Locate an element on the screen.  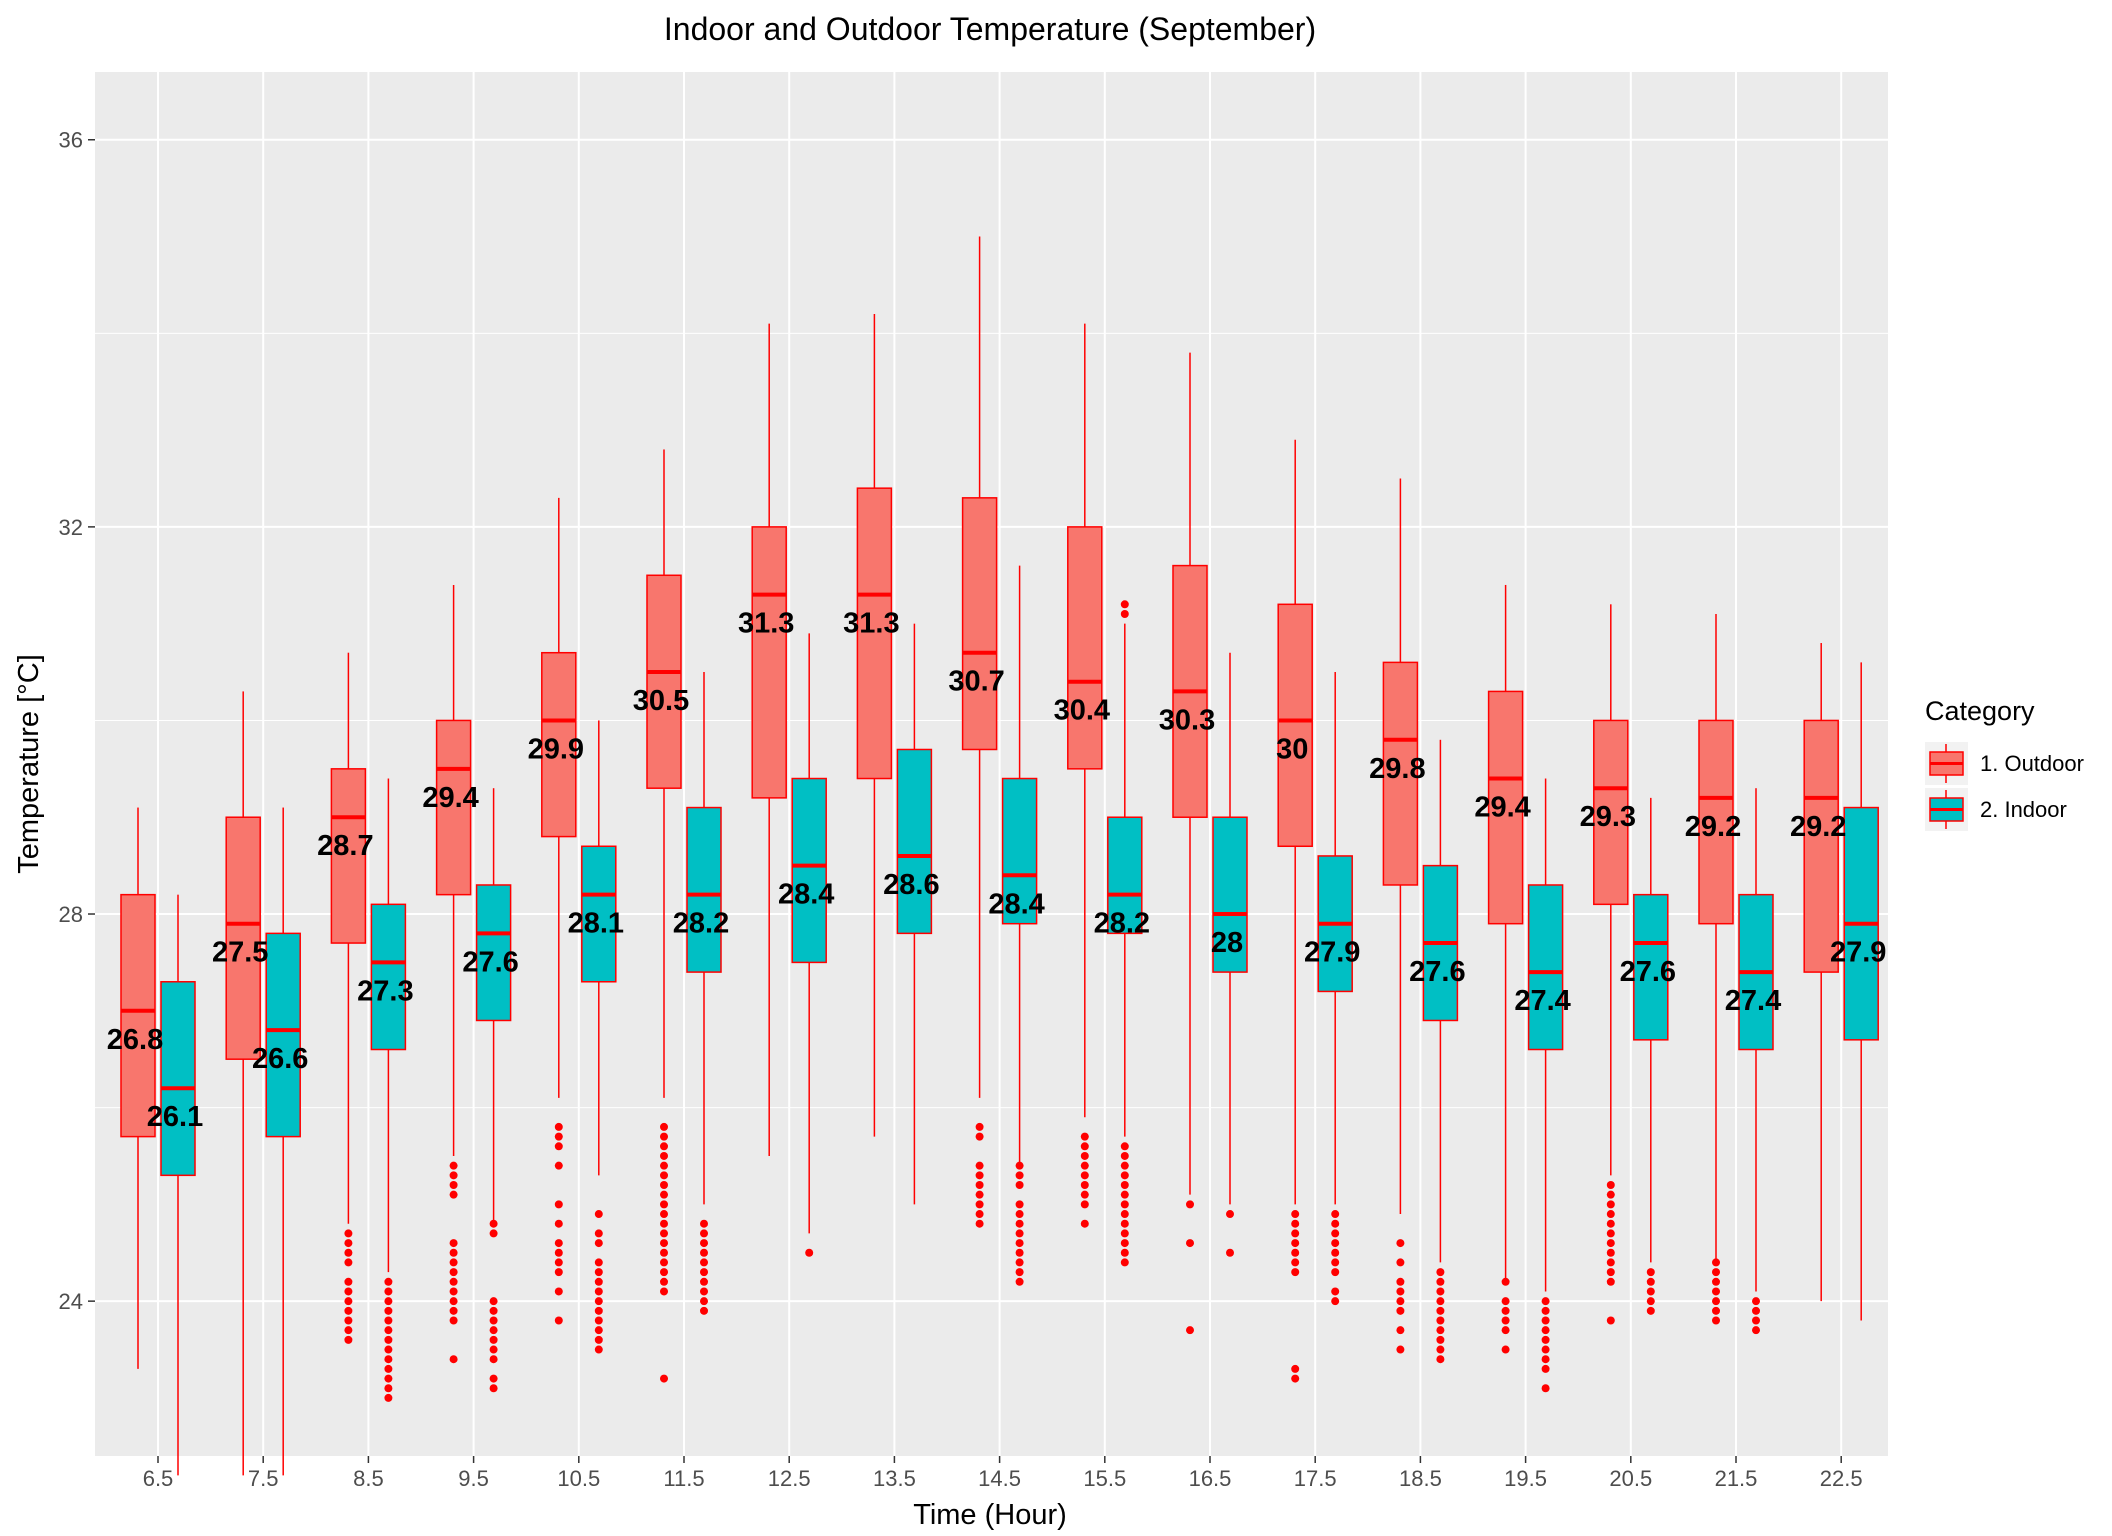
x-tick-label: 10.5 is located at coordinates (578, 1478).